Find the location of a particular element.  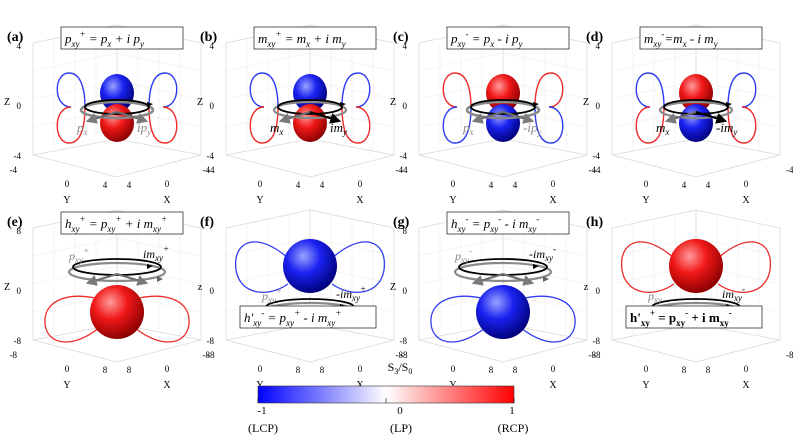

formula-text: mxy+ = mx + i my is located at coordinates (302, 39).